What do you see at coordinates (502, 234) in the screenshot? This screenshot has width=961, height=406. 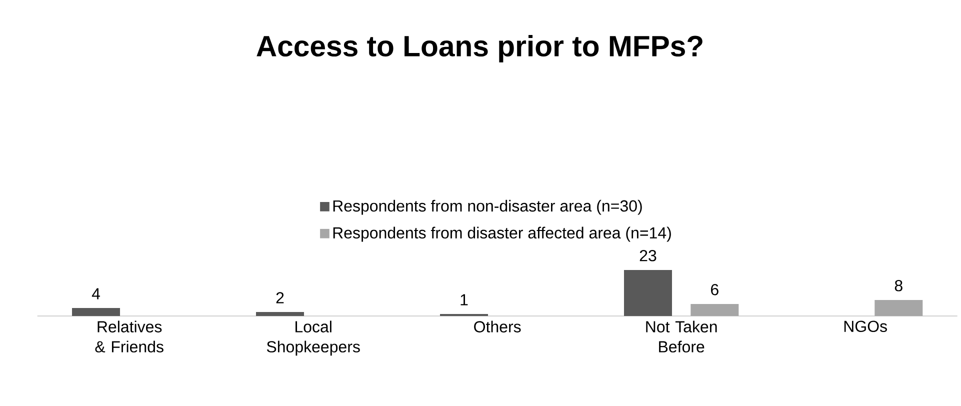 I see `legend-label: Respondents from disaster affected area (n=14)` at bounding box center [502, 234].